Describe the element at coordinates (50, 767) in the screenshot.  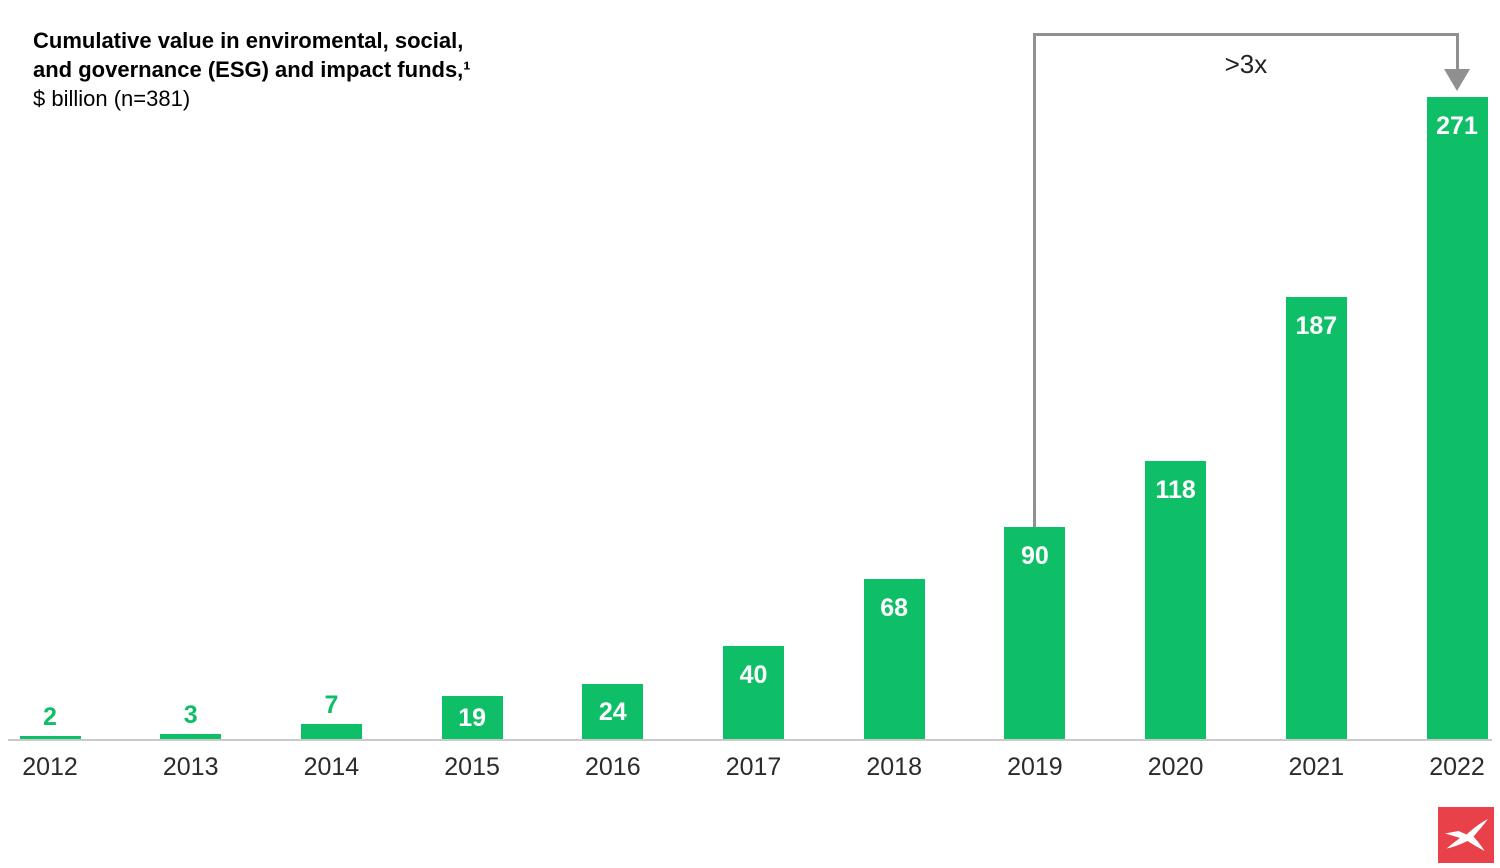
I see `x-axis-label-2012: 2012` at that location.